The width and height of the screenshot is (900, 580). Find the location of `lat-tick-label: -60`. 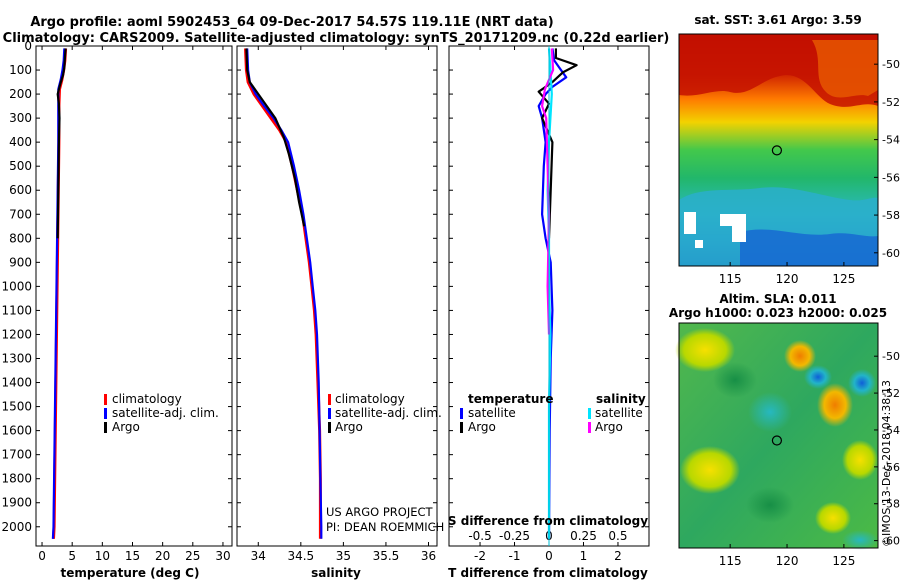

lat-tick-label: -60 is located at coordinates (891, 541).